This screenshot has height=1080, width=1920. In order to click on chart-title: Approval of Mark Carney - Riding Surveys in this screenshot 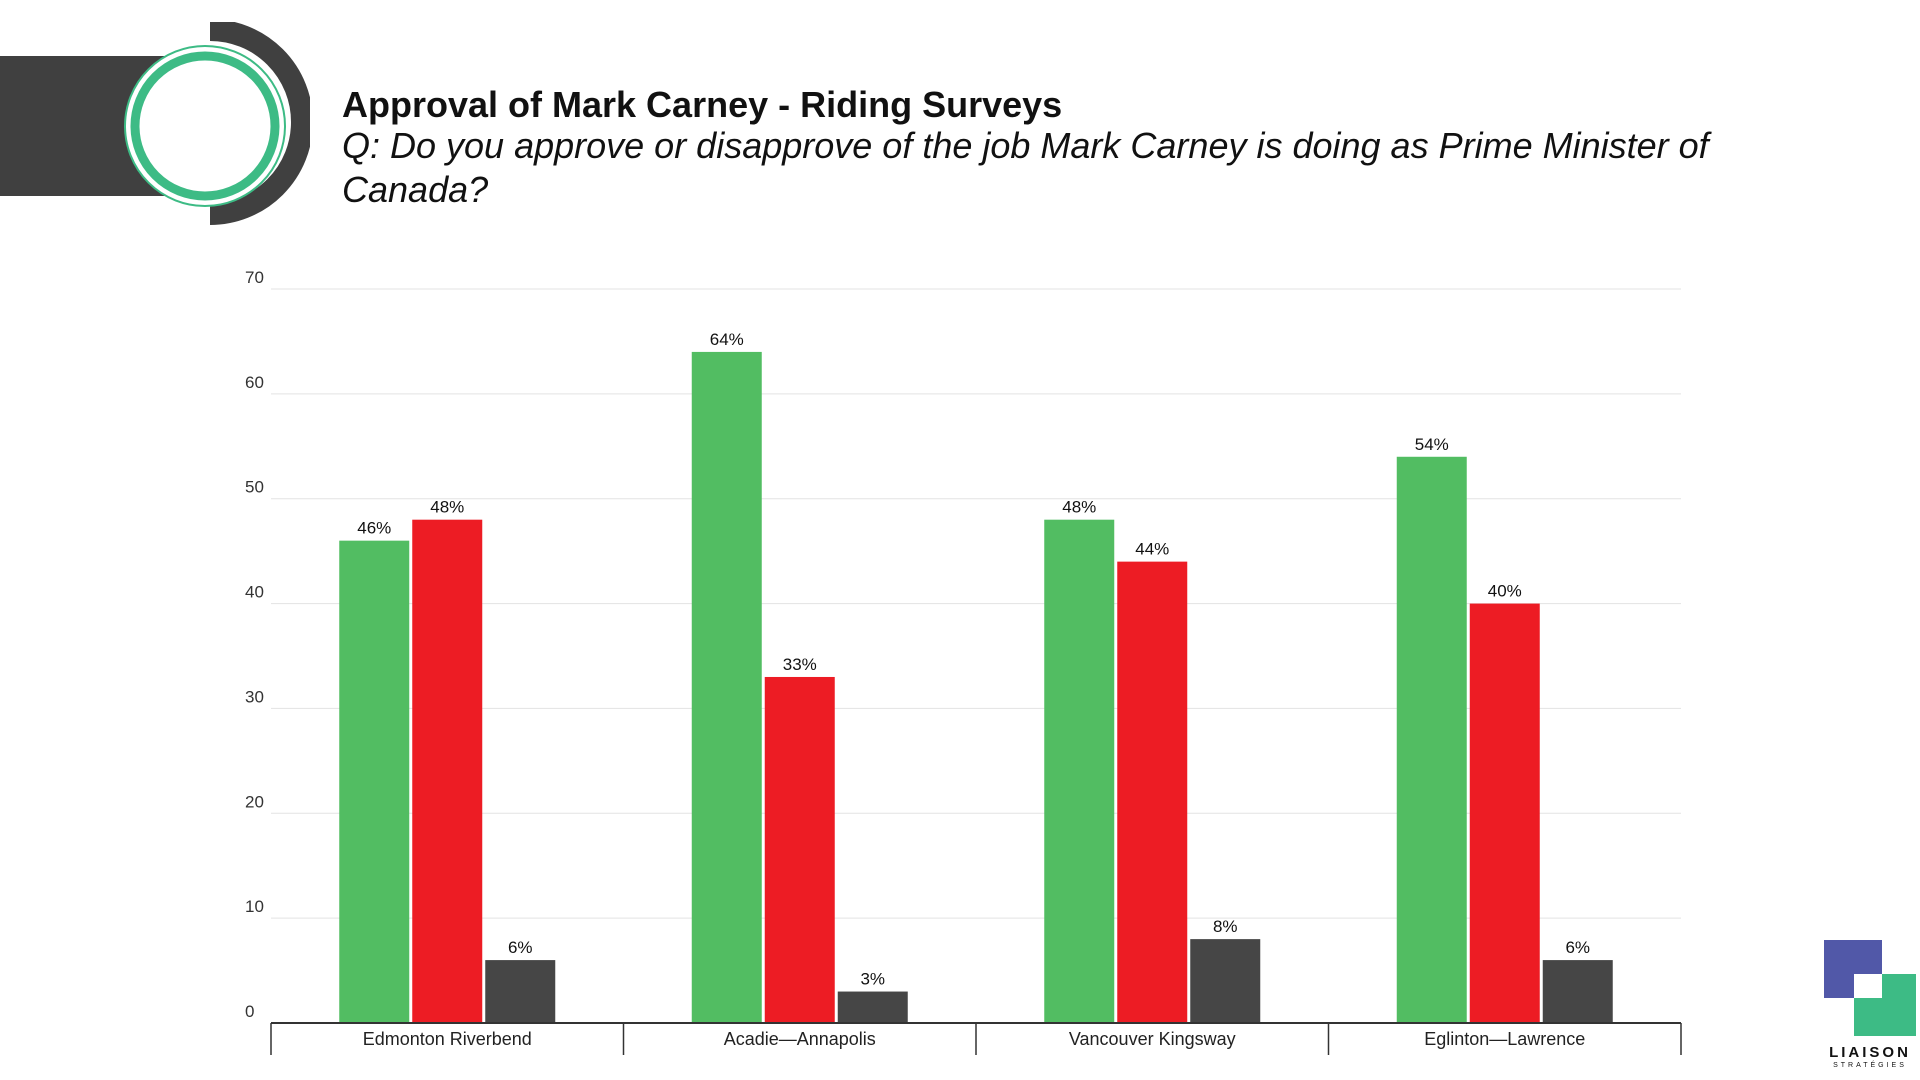, I will do `click(702, 104)`.